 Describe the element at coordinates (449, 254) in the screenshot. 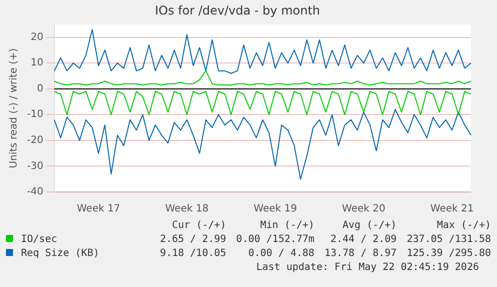

I see `text: 125.39 /295.80` at that location.